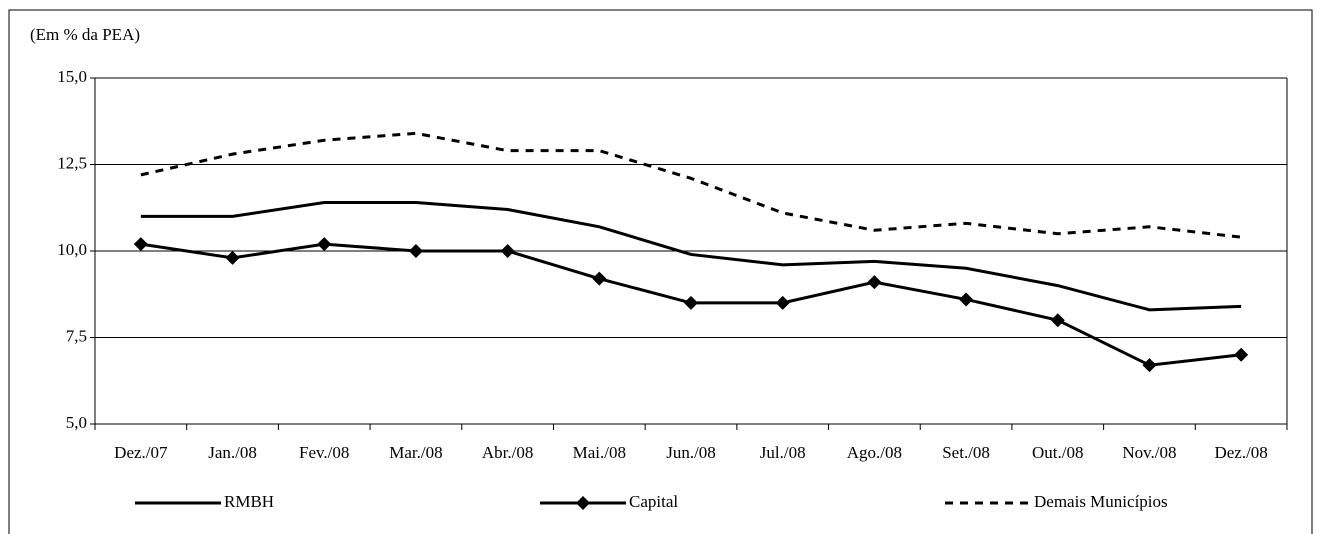 The width and height of the screenshot is (1317, 534). Describe the element at coordinates (783, 452) in the screenshot. I see `x-tick-label: Jul./08` at that location.